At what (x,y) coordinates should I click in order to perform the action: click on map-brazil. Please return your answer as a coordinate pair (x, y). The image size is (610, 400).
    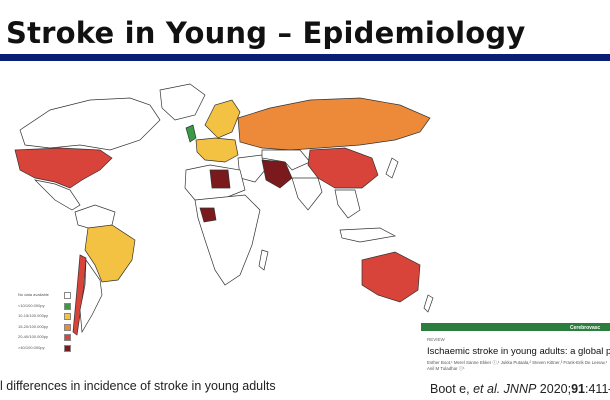
    Looking at the image, I should click on (110, 253).